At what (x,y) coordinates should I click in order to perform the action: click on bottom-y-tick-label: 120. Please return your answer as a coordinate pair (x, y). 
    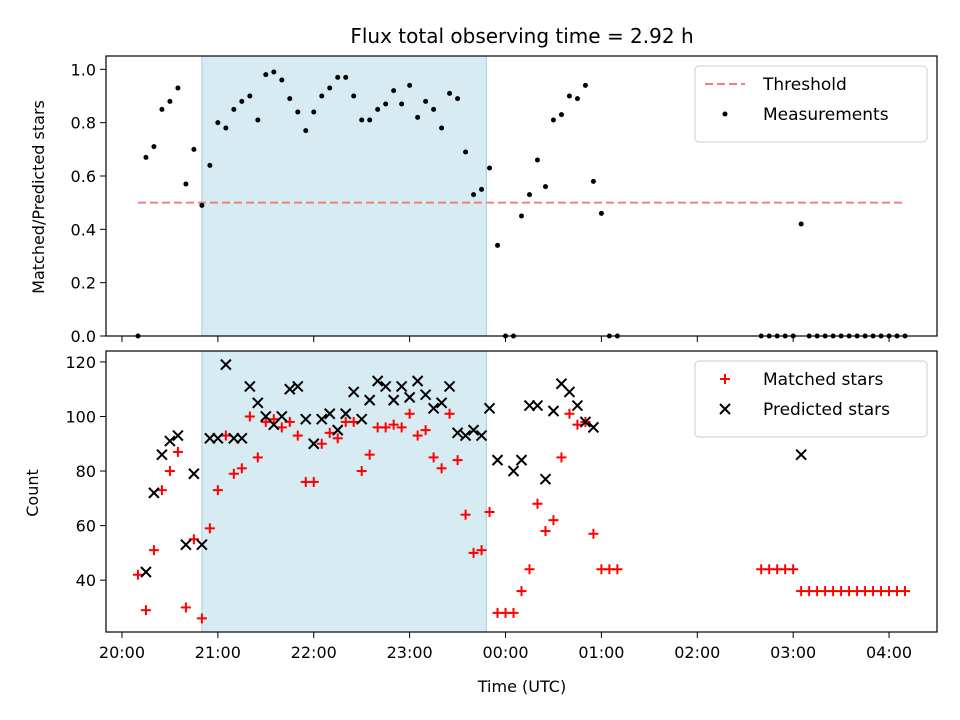
    Looking at the image, I should click on (80, 362).